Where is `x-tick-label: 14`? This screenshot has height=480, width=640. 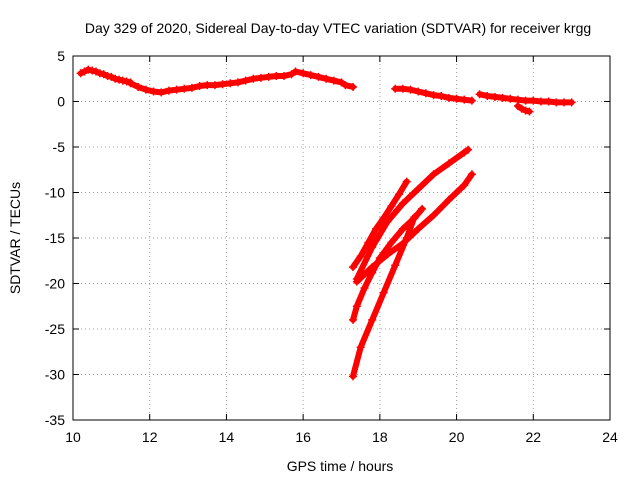
x-tick-label: 14 is located at coordinates (227, 437).